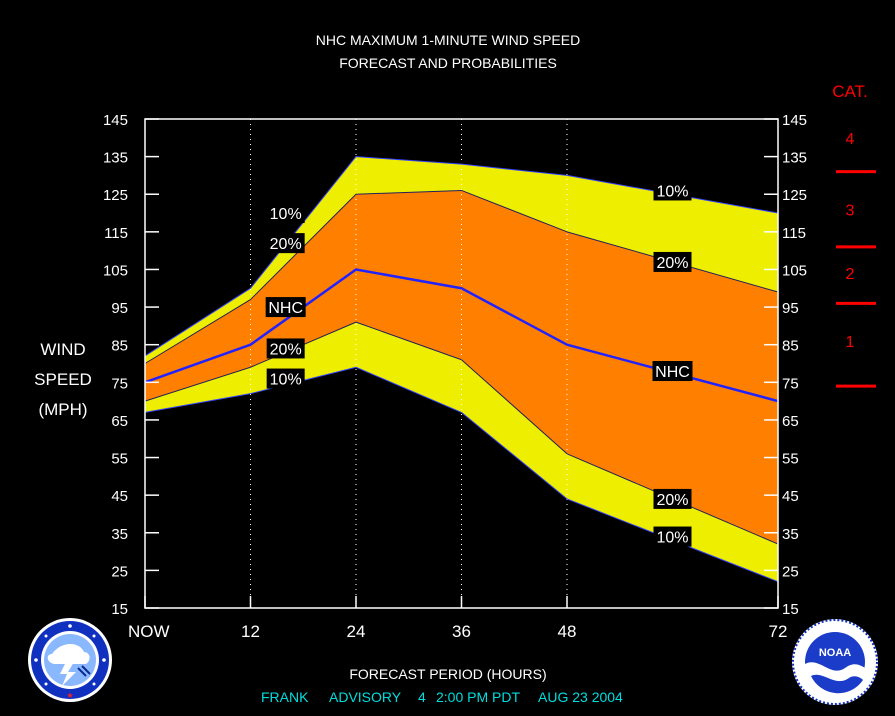  What do you see at coordinates (850, 139) in the screenshot?
I see `category-label: 4` at bounding box center [850, 139].